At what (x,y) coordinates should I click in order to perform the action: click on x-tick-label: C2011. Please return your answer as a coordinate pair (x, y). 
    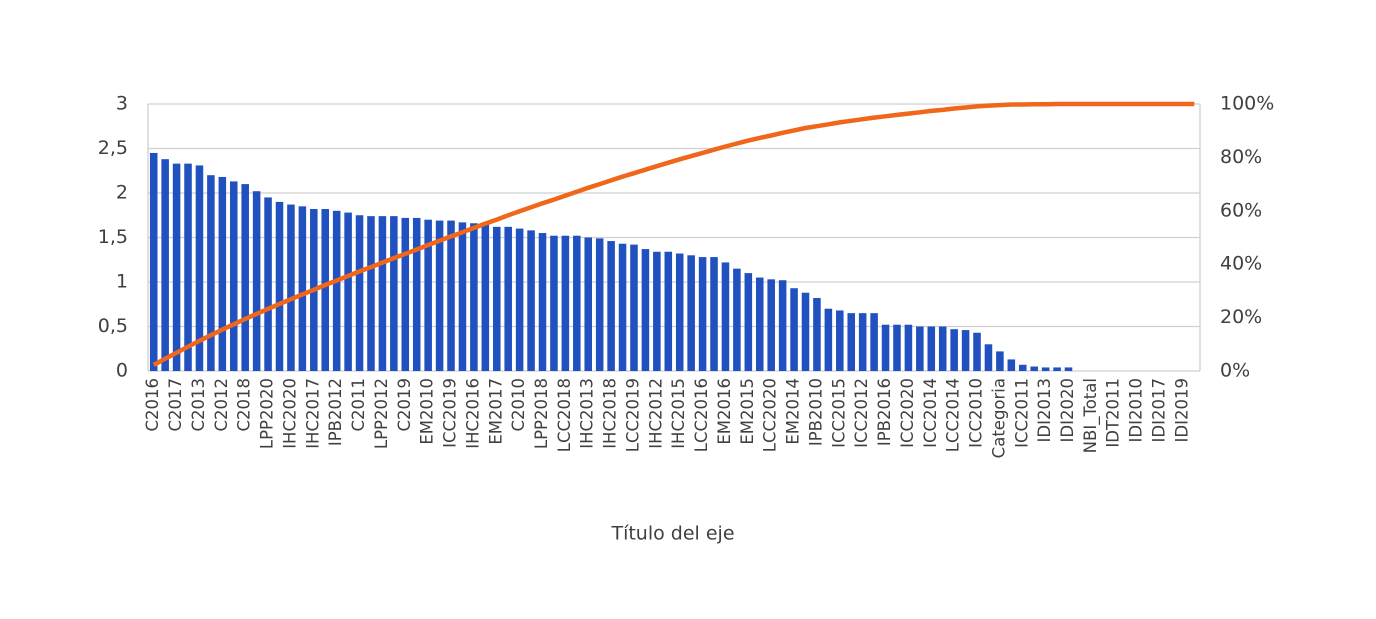
    Looking at the image, I should click on (358, 405).